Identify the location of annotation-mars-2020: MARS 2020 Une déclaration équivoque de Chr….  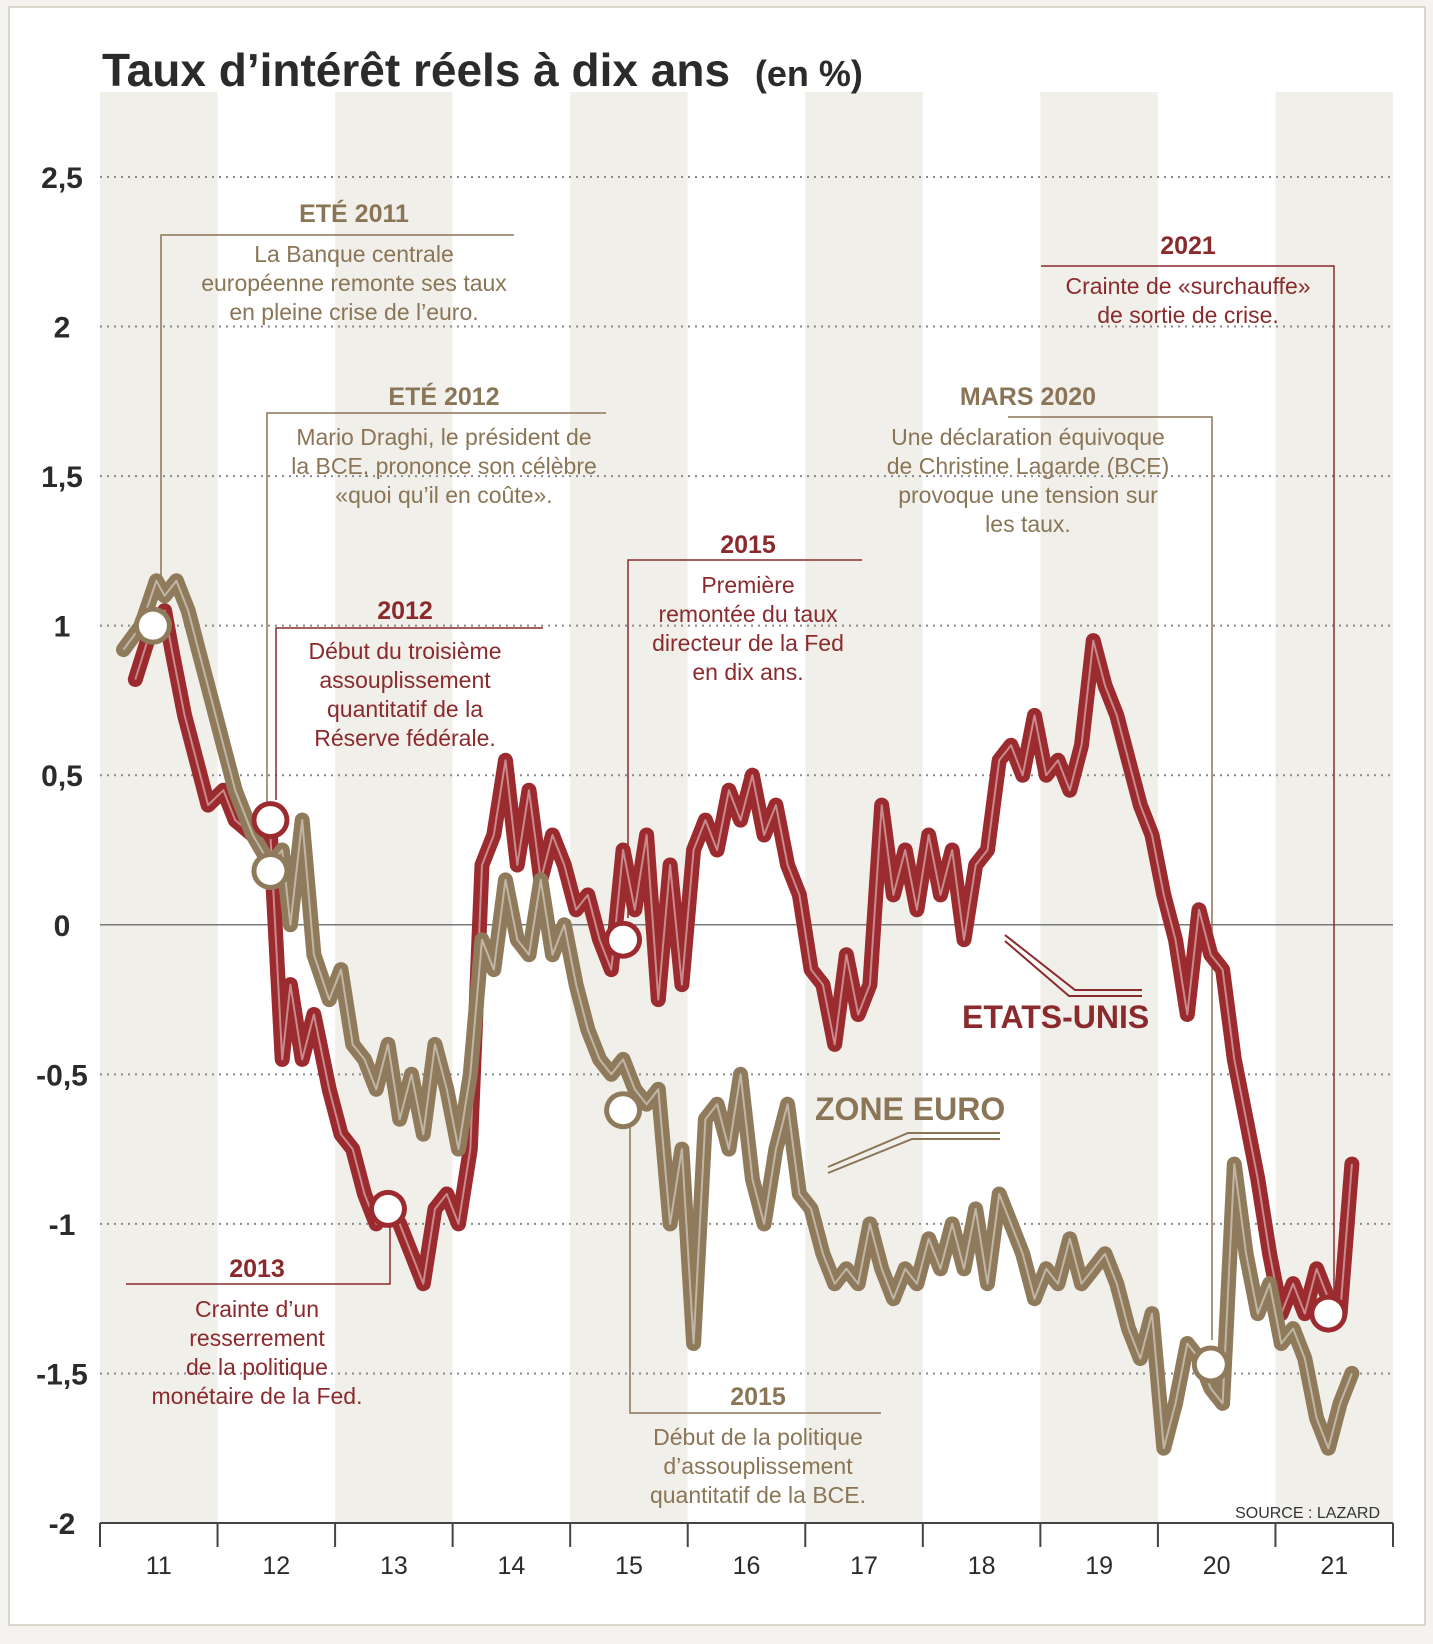
(1028, 460).